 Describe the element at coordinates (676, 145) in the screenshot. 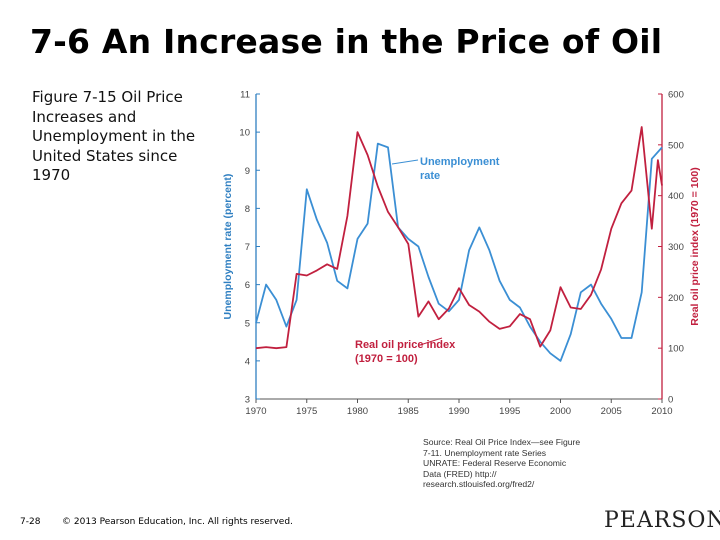

I see `right-tick-label: 500` at that location.